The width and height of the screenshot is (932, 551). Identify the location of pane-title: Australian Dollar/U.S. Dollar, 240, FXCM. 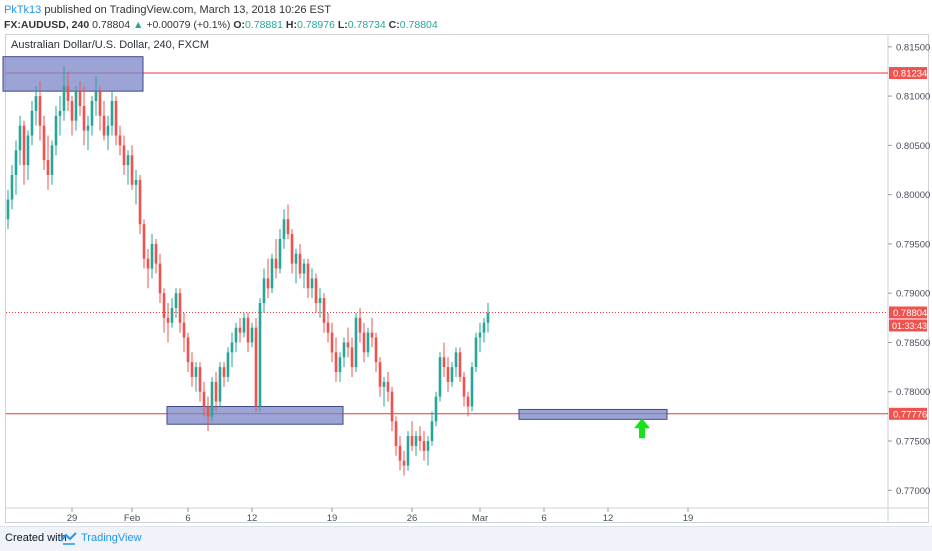
(110, 45).